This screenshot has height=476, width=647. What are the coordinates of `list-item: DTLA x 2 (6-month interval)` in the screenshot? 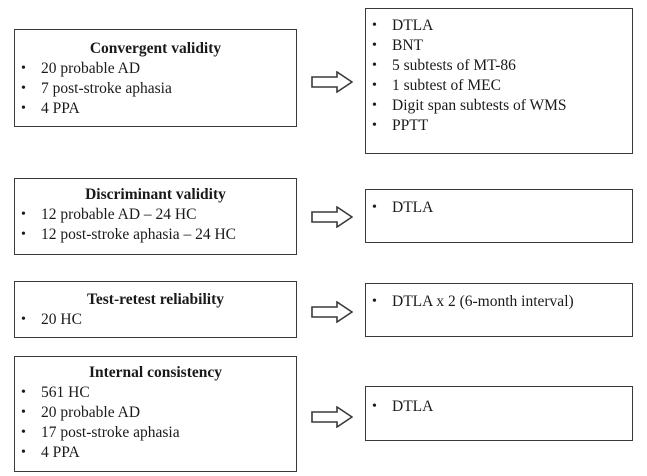 It's located at (499, 302).